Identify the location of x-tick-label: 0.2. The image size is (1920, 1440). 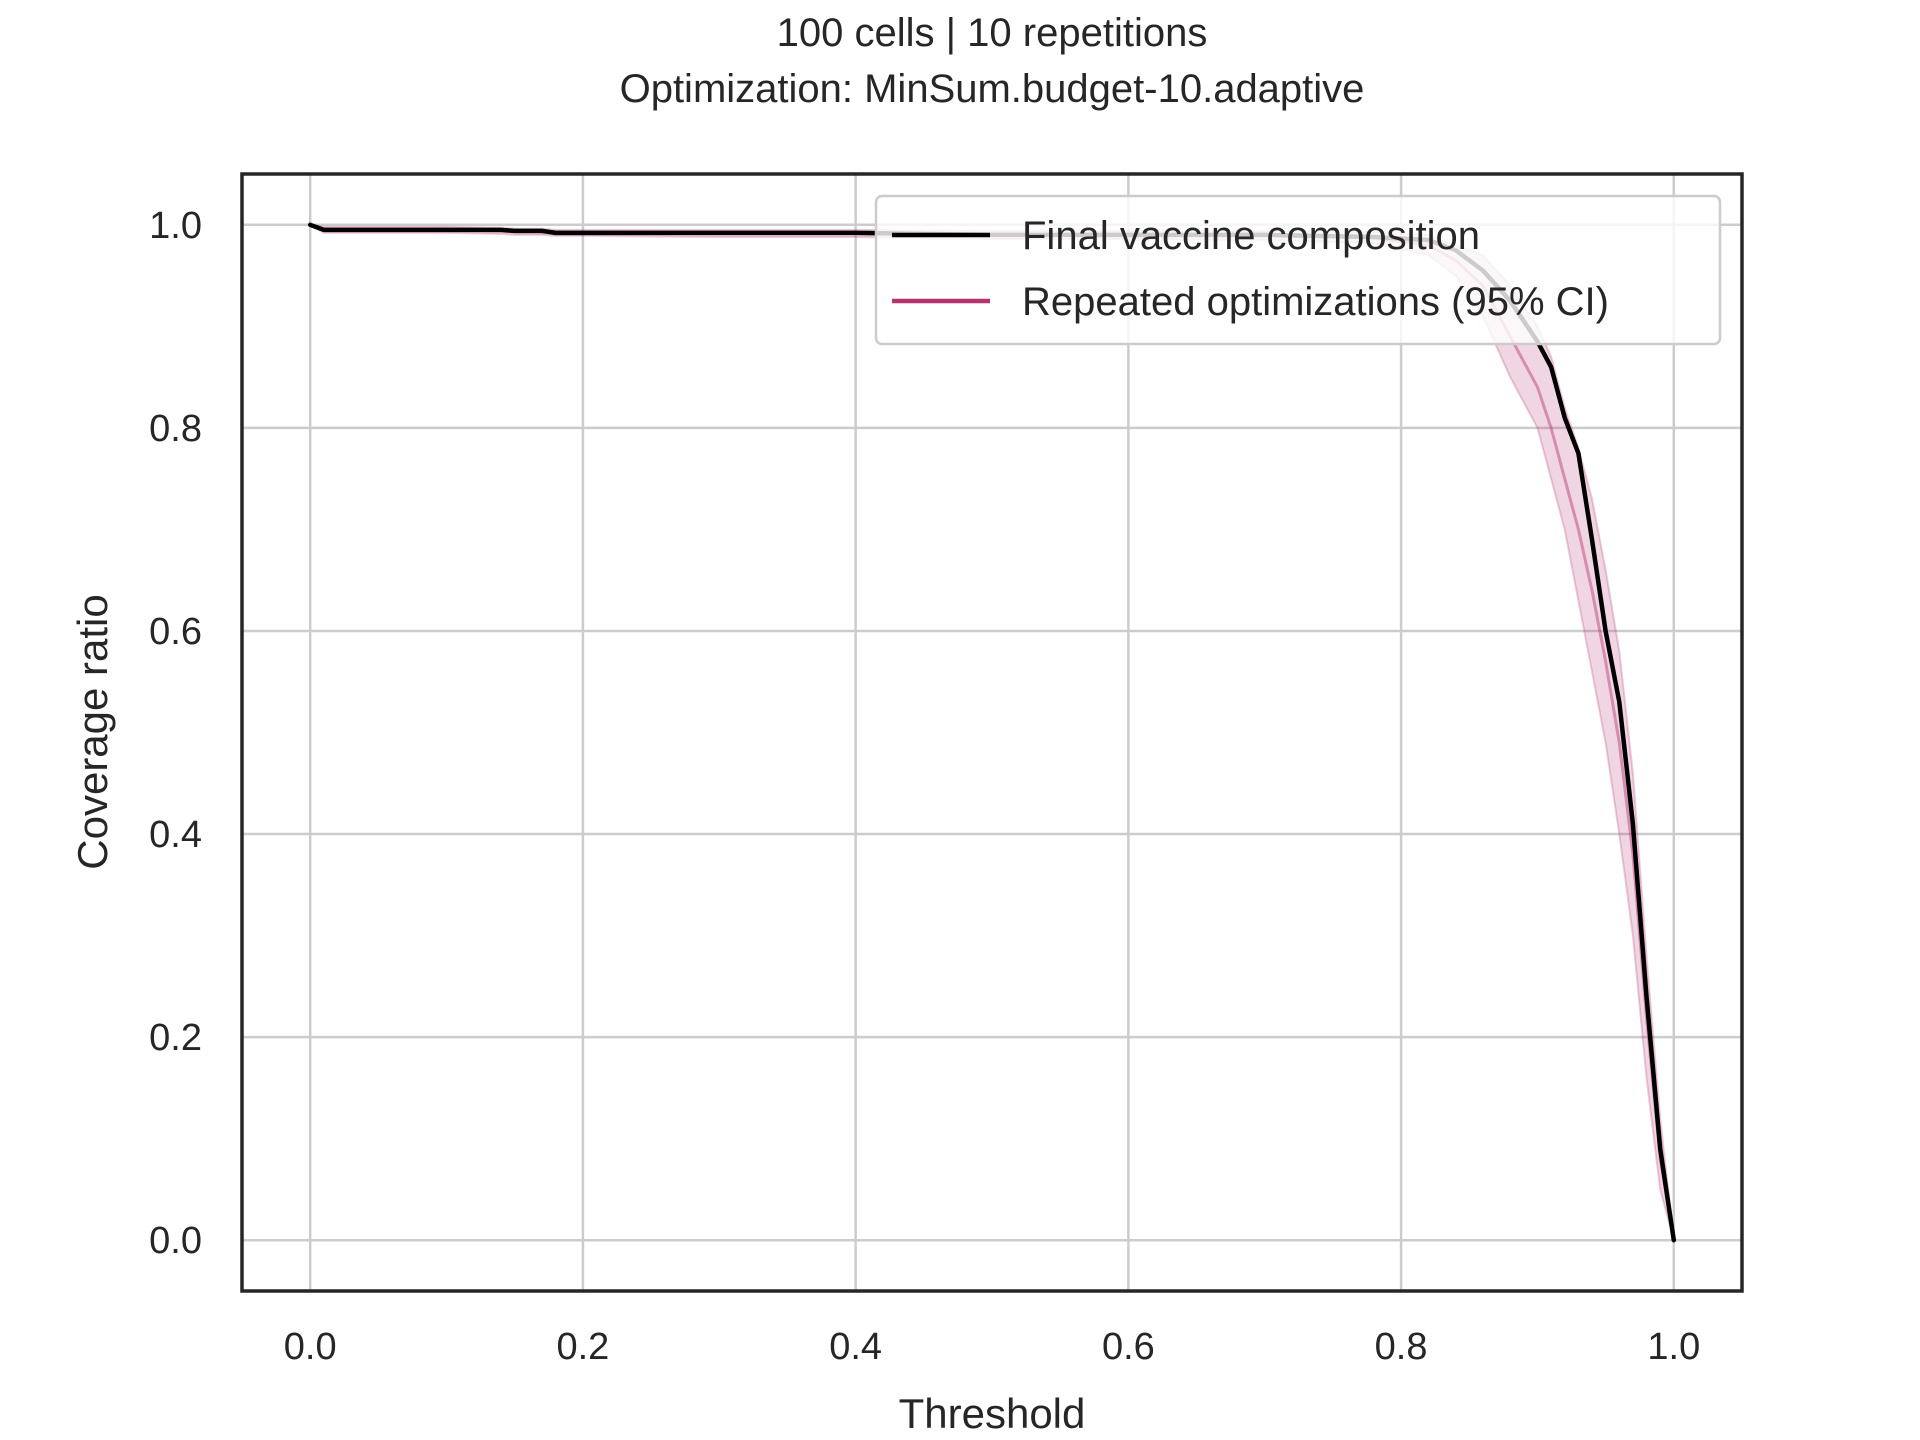
(582, 1347).